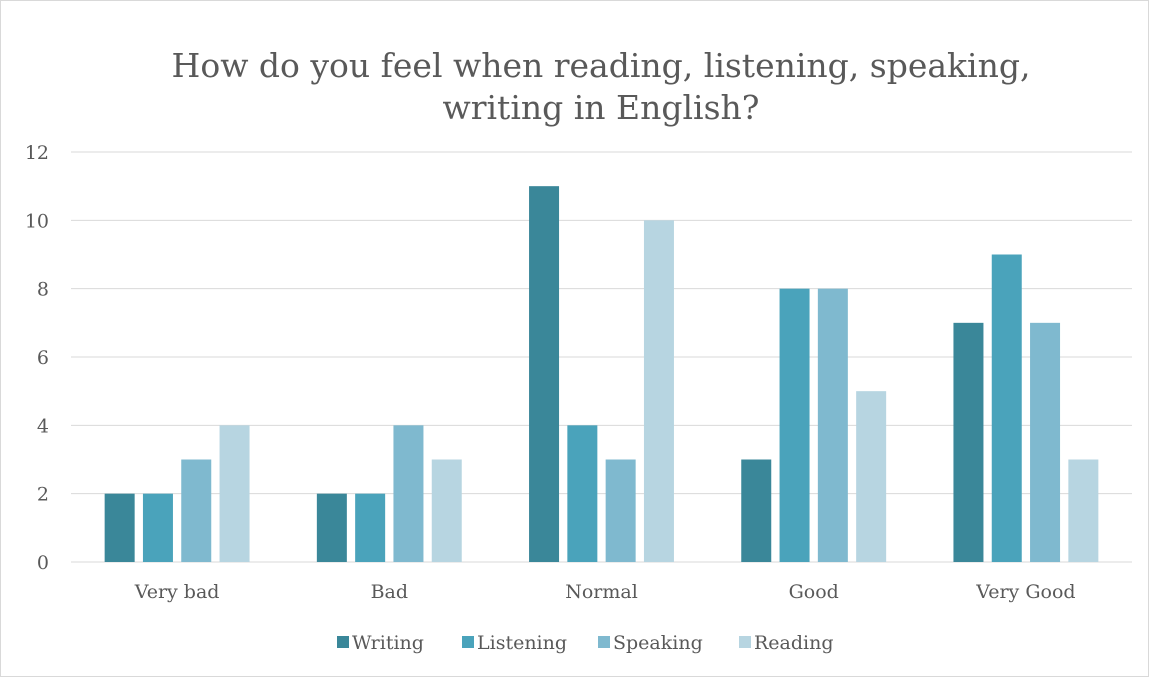  I want to click on y-axis-tick-labels: 0 2 4 6 8 10 12, so click(37, 358).